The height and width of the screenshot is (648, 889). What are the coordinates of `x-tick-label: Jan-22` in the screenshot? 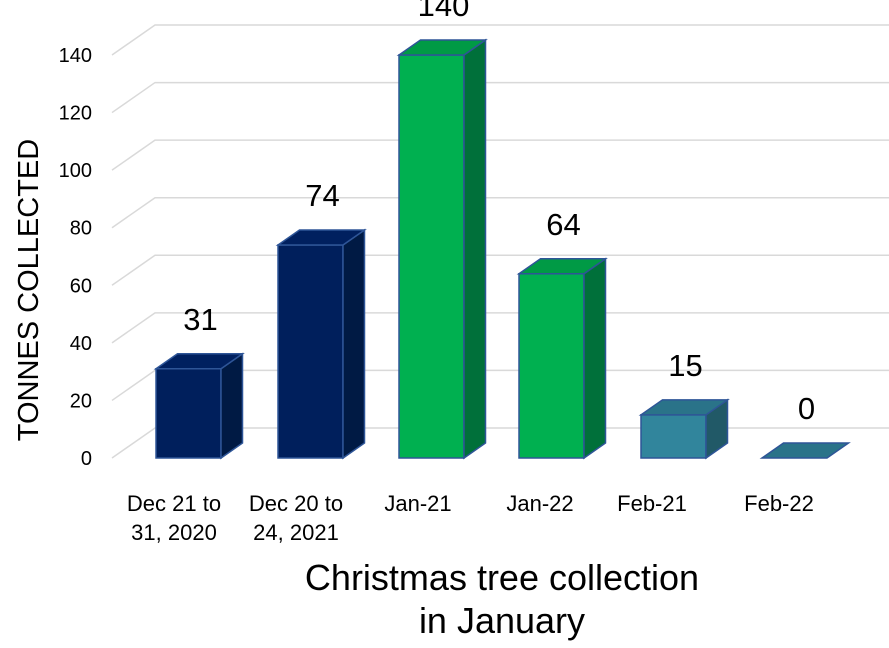 It's located at (539, 503).